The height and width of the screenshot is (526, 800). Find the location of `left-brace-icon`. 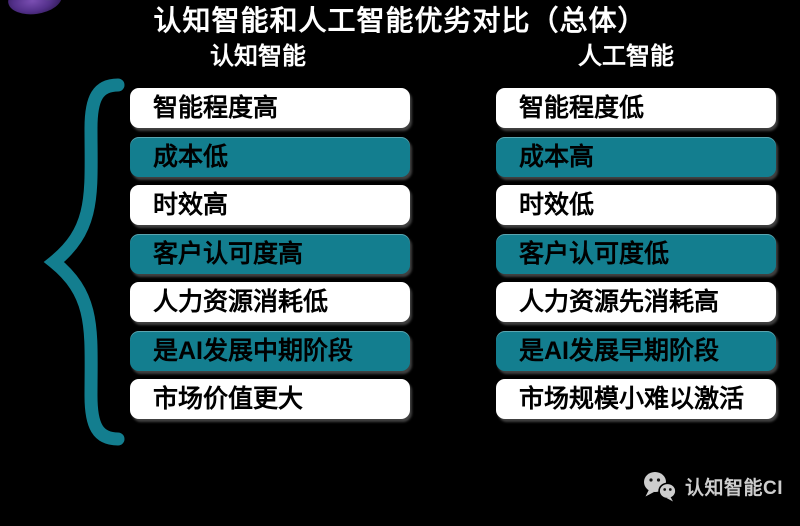

left-brace-icon is located at coordinates (84, 262).